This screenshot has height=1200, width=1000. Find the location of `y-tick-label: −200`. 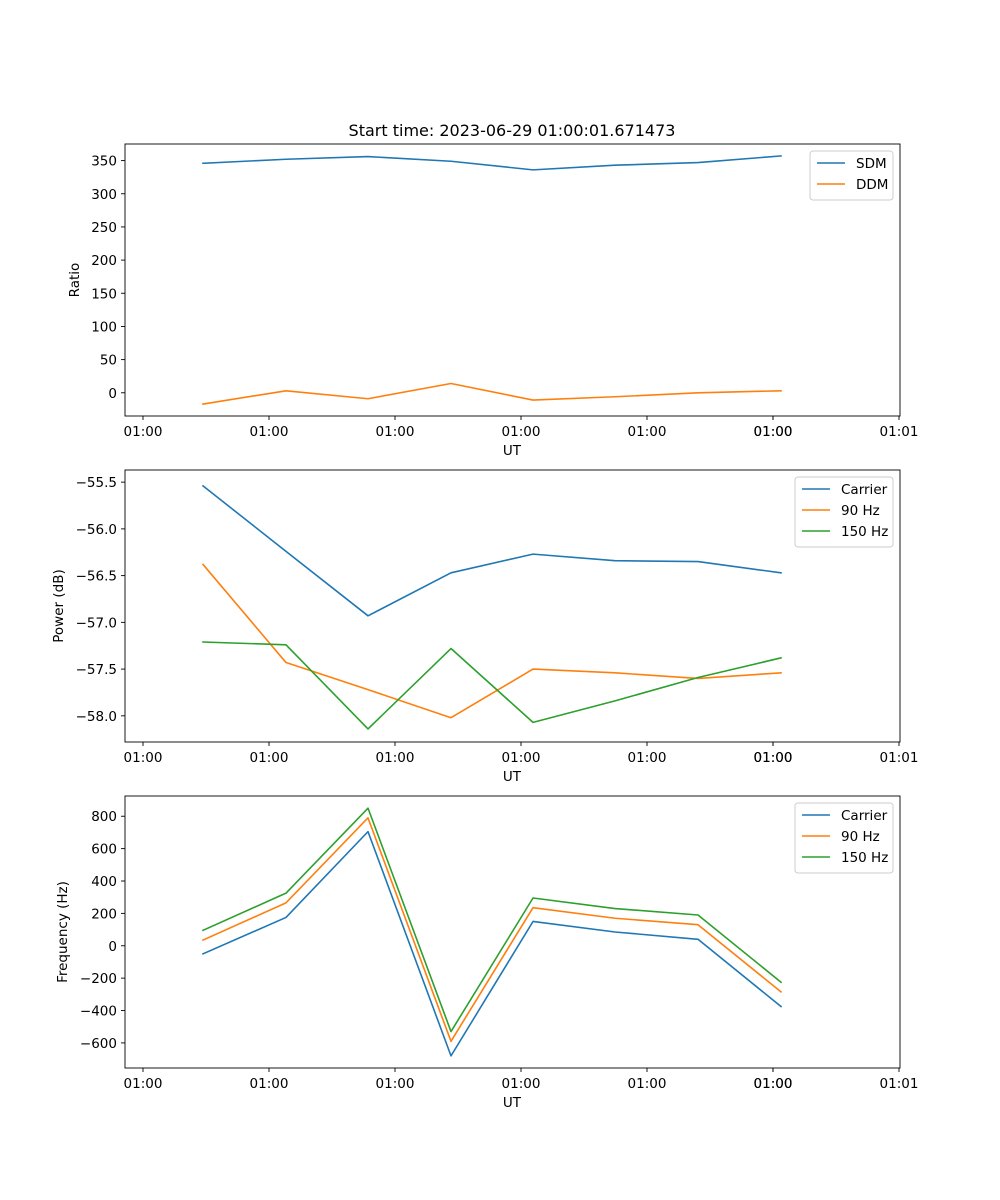

y-tick-label: −200 is located at coordinates (98, 979).